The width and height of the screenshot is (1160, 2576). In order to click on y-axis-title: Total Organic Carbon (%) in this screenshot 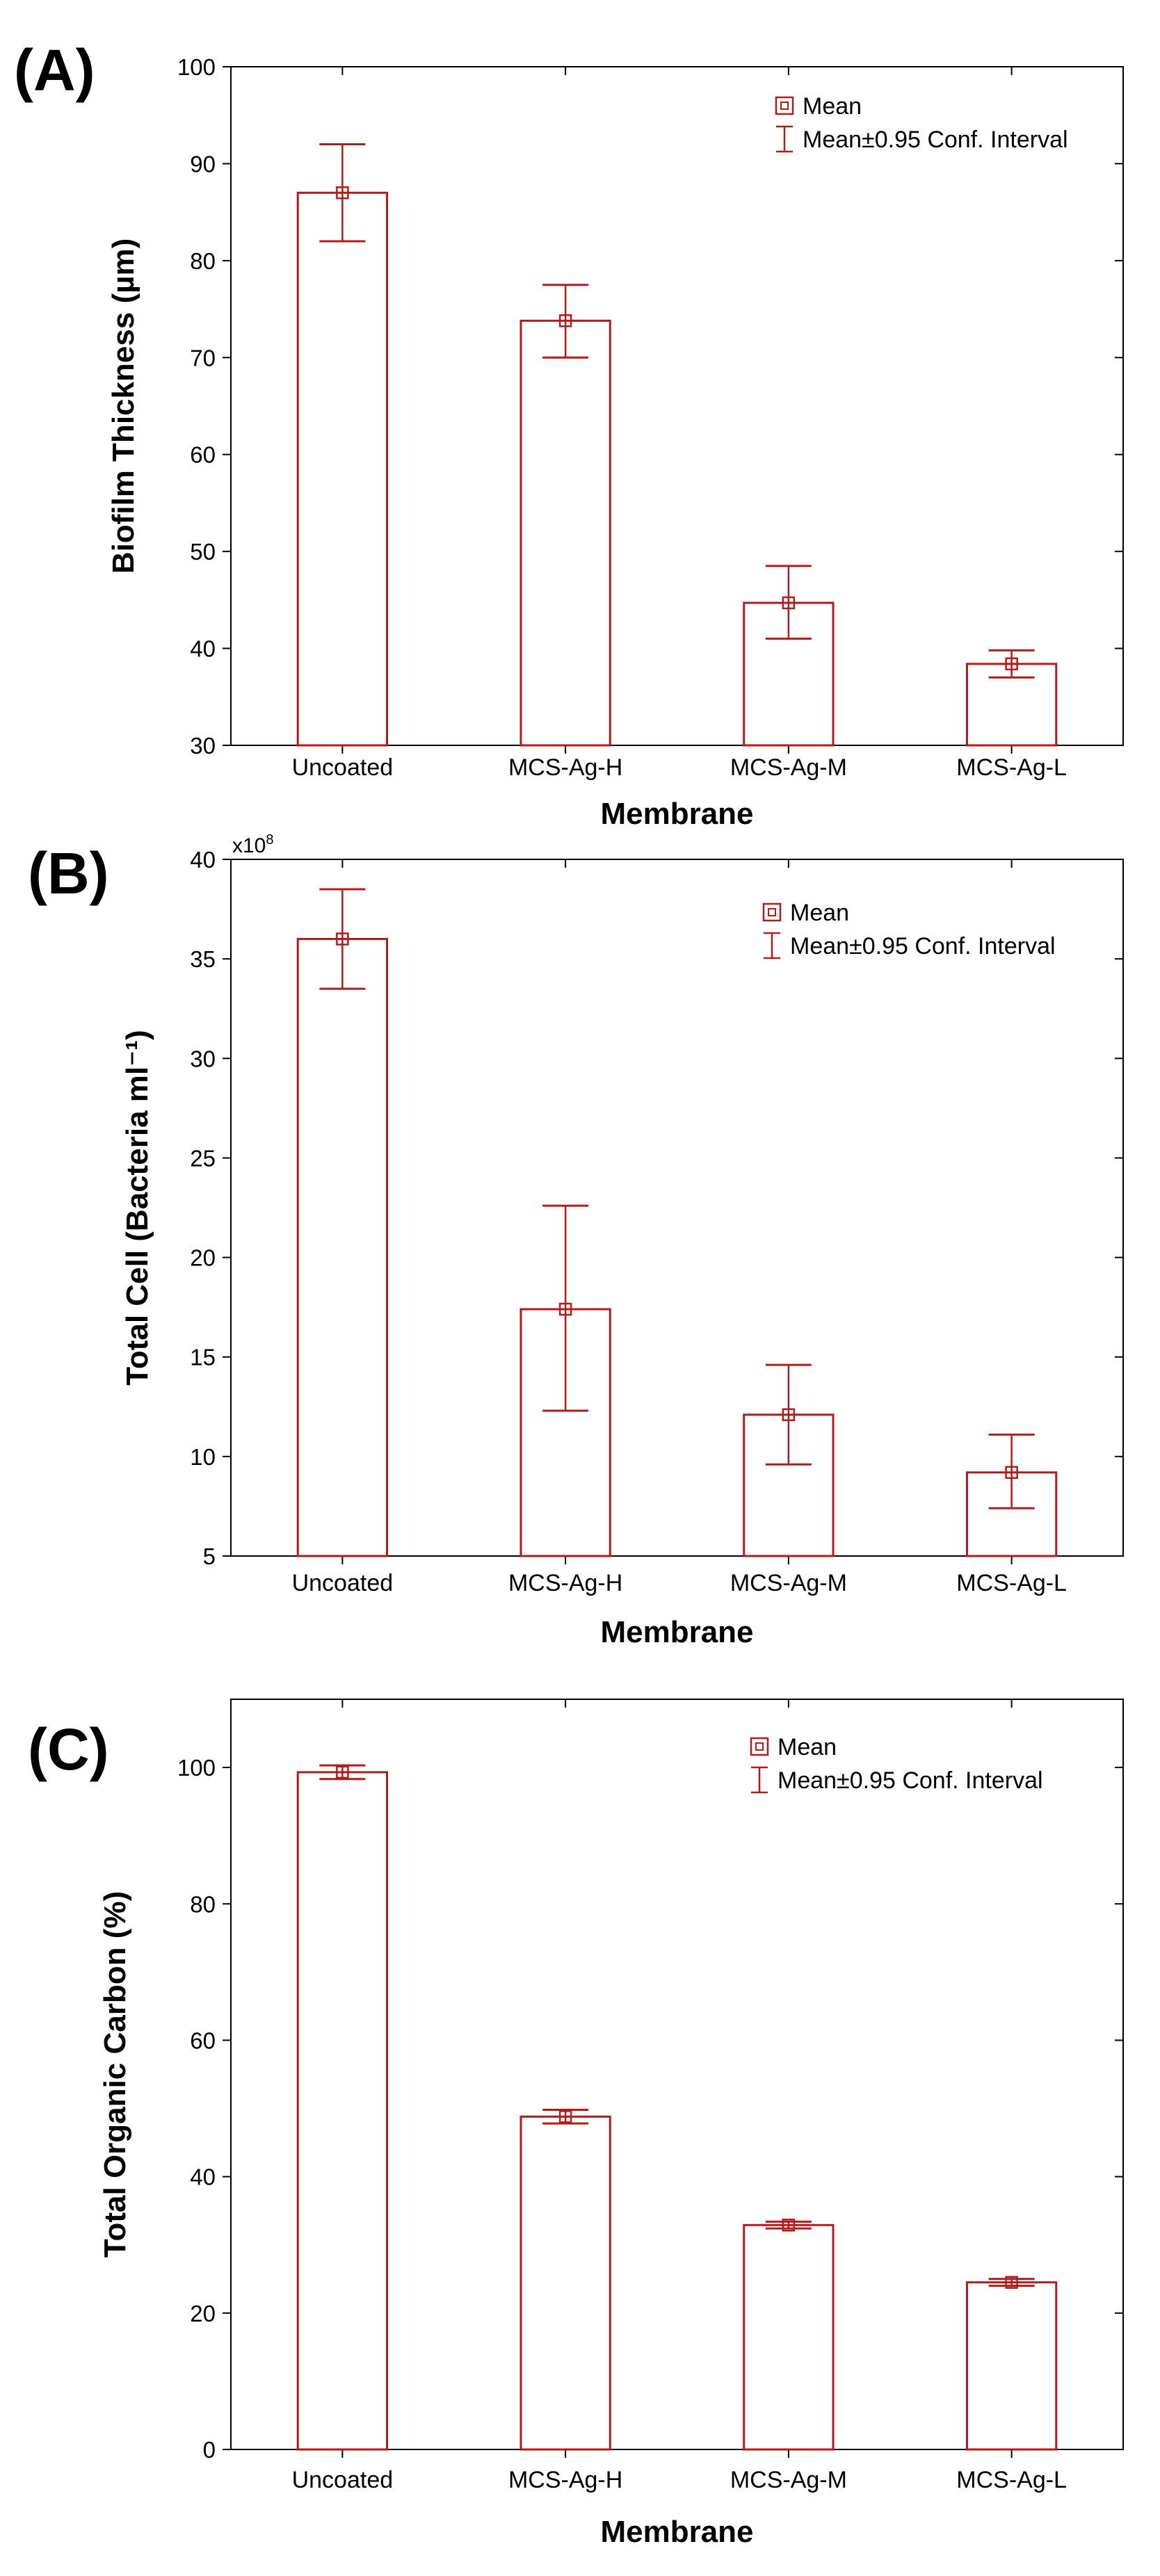, I will do `click(115, 2074)`.